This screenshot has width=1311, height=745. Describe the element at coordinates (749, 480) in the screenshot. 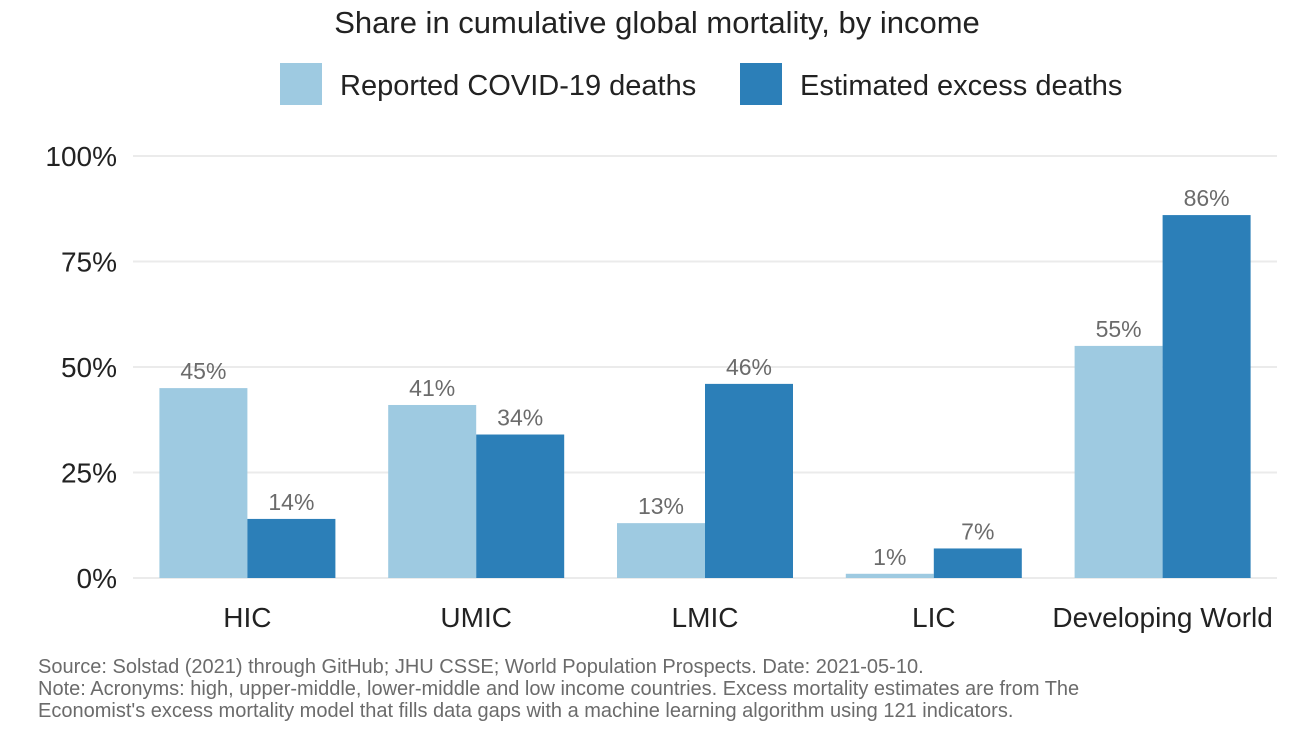

I see `bar-lmic-estimated-excess-deaths` at that location.